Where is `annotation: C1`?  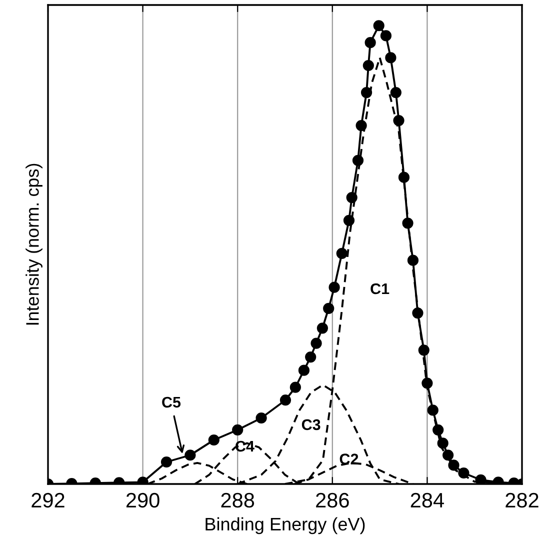
annotation: C1 is located at coordinates (380, 288).